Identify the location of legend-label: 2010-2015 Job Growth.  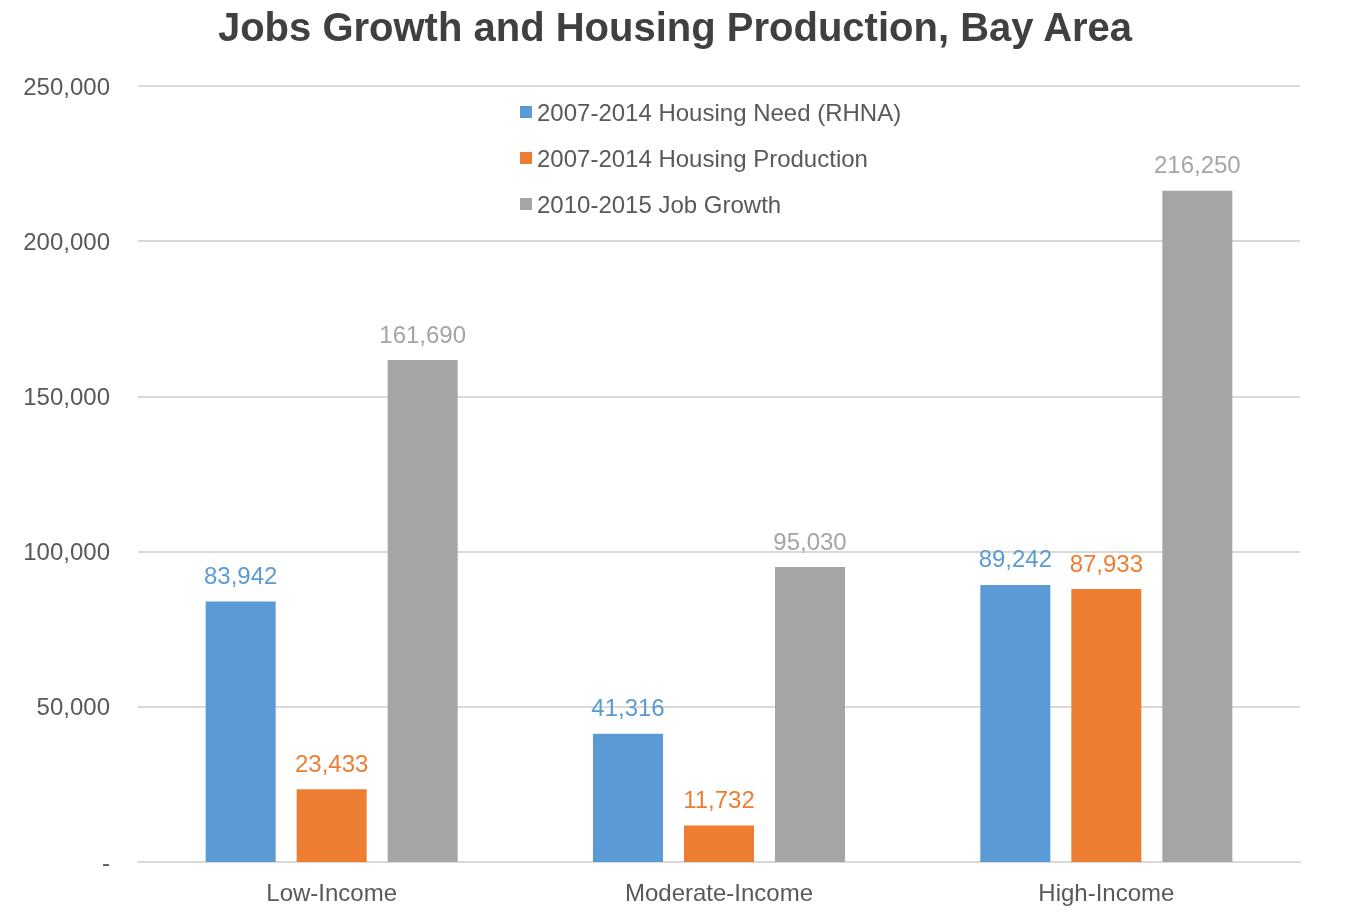
(659, 204).